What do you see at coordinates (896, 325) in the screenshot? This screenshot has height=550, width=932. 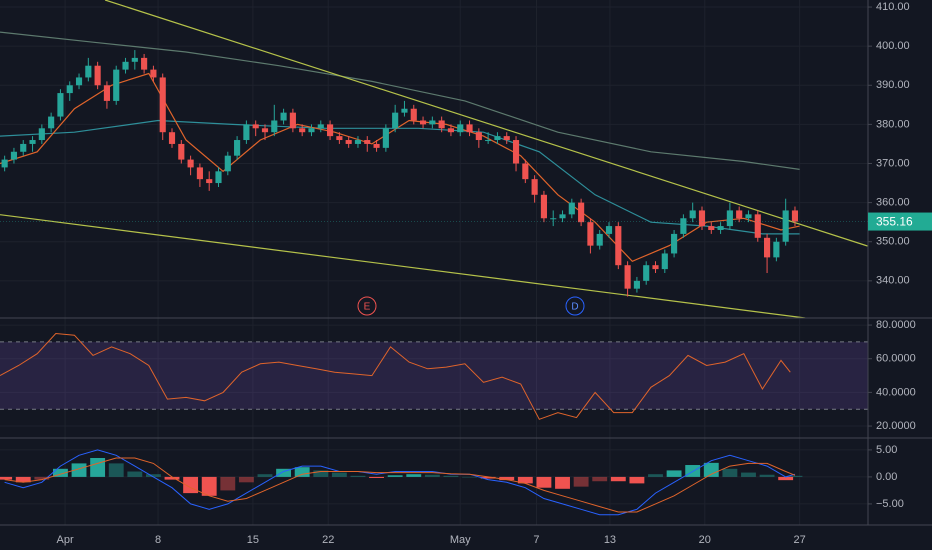 I see `y-tick-label: 80.0000` at bounding box center [896, 325].